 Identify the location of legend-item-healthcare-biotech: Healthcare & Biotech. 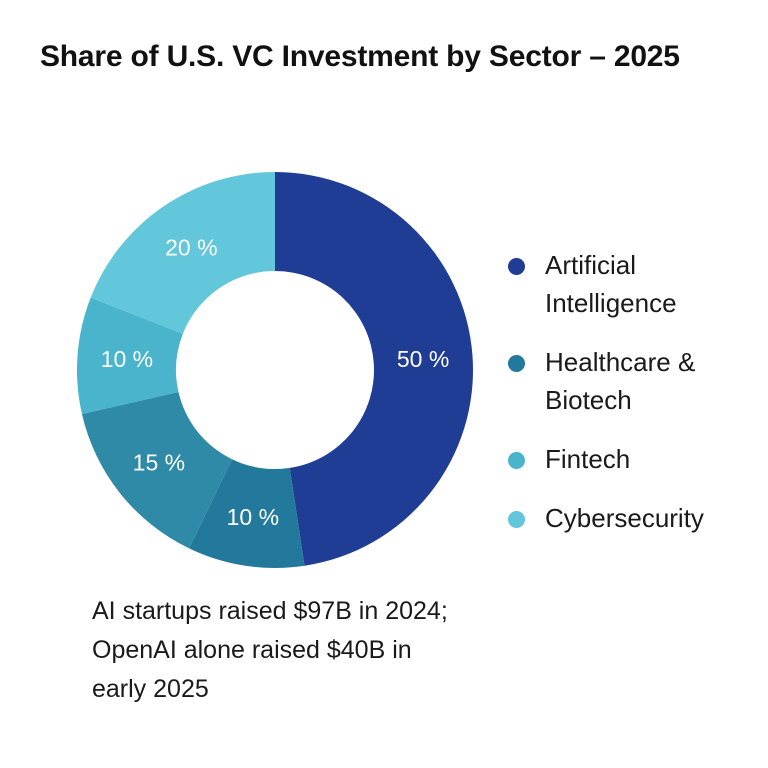
(633, 381).